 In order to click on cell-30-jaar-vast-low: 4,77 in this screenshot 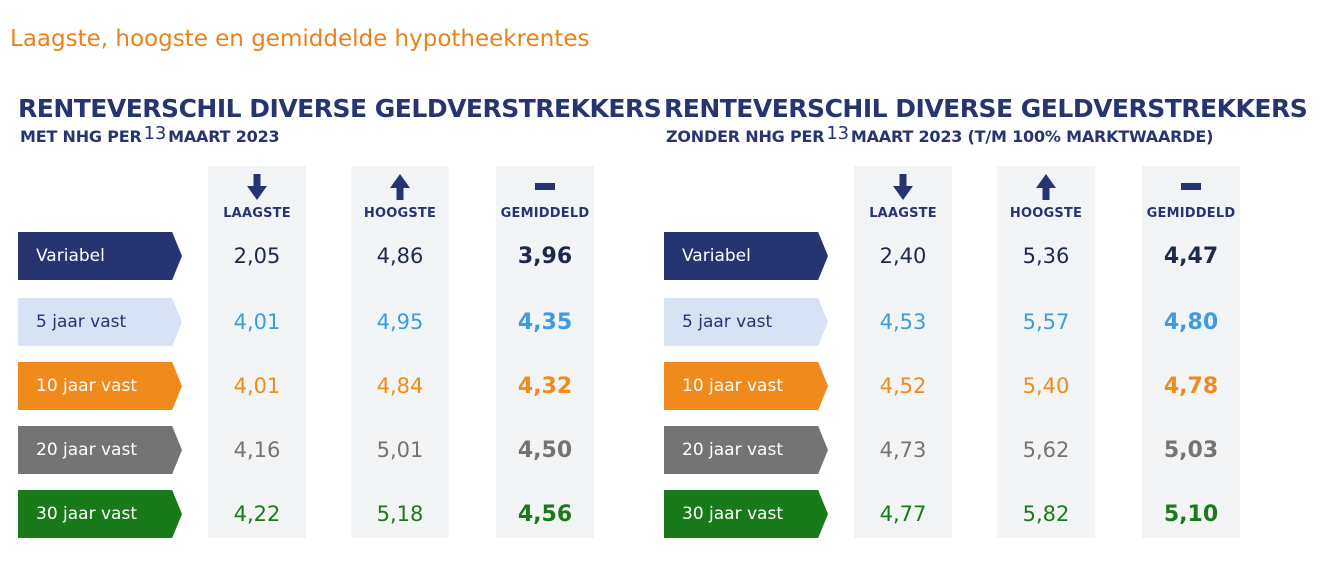, I will do `click(903, 514)`.